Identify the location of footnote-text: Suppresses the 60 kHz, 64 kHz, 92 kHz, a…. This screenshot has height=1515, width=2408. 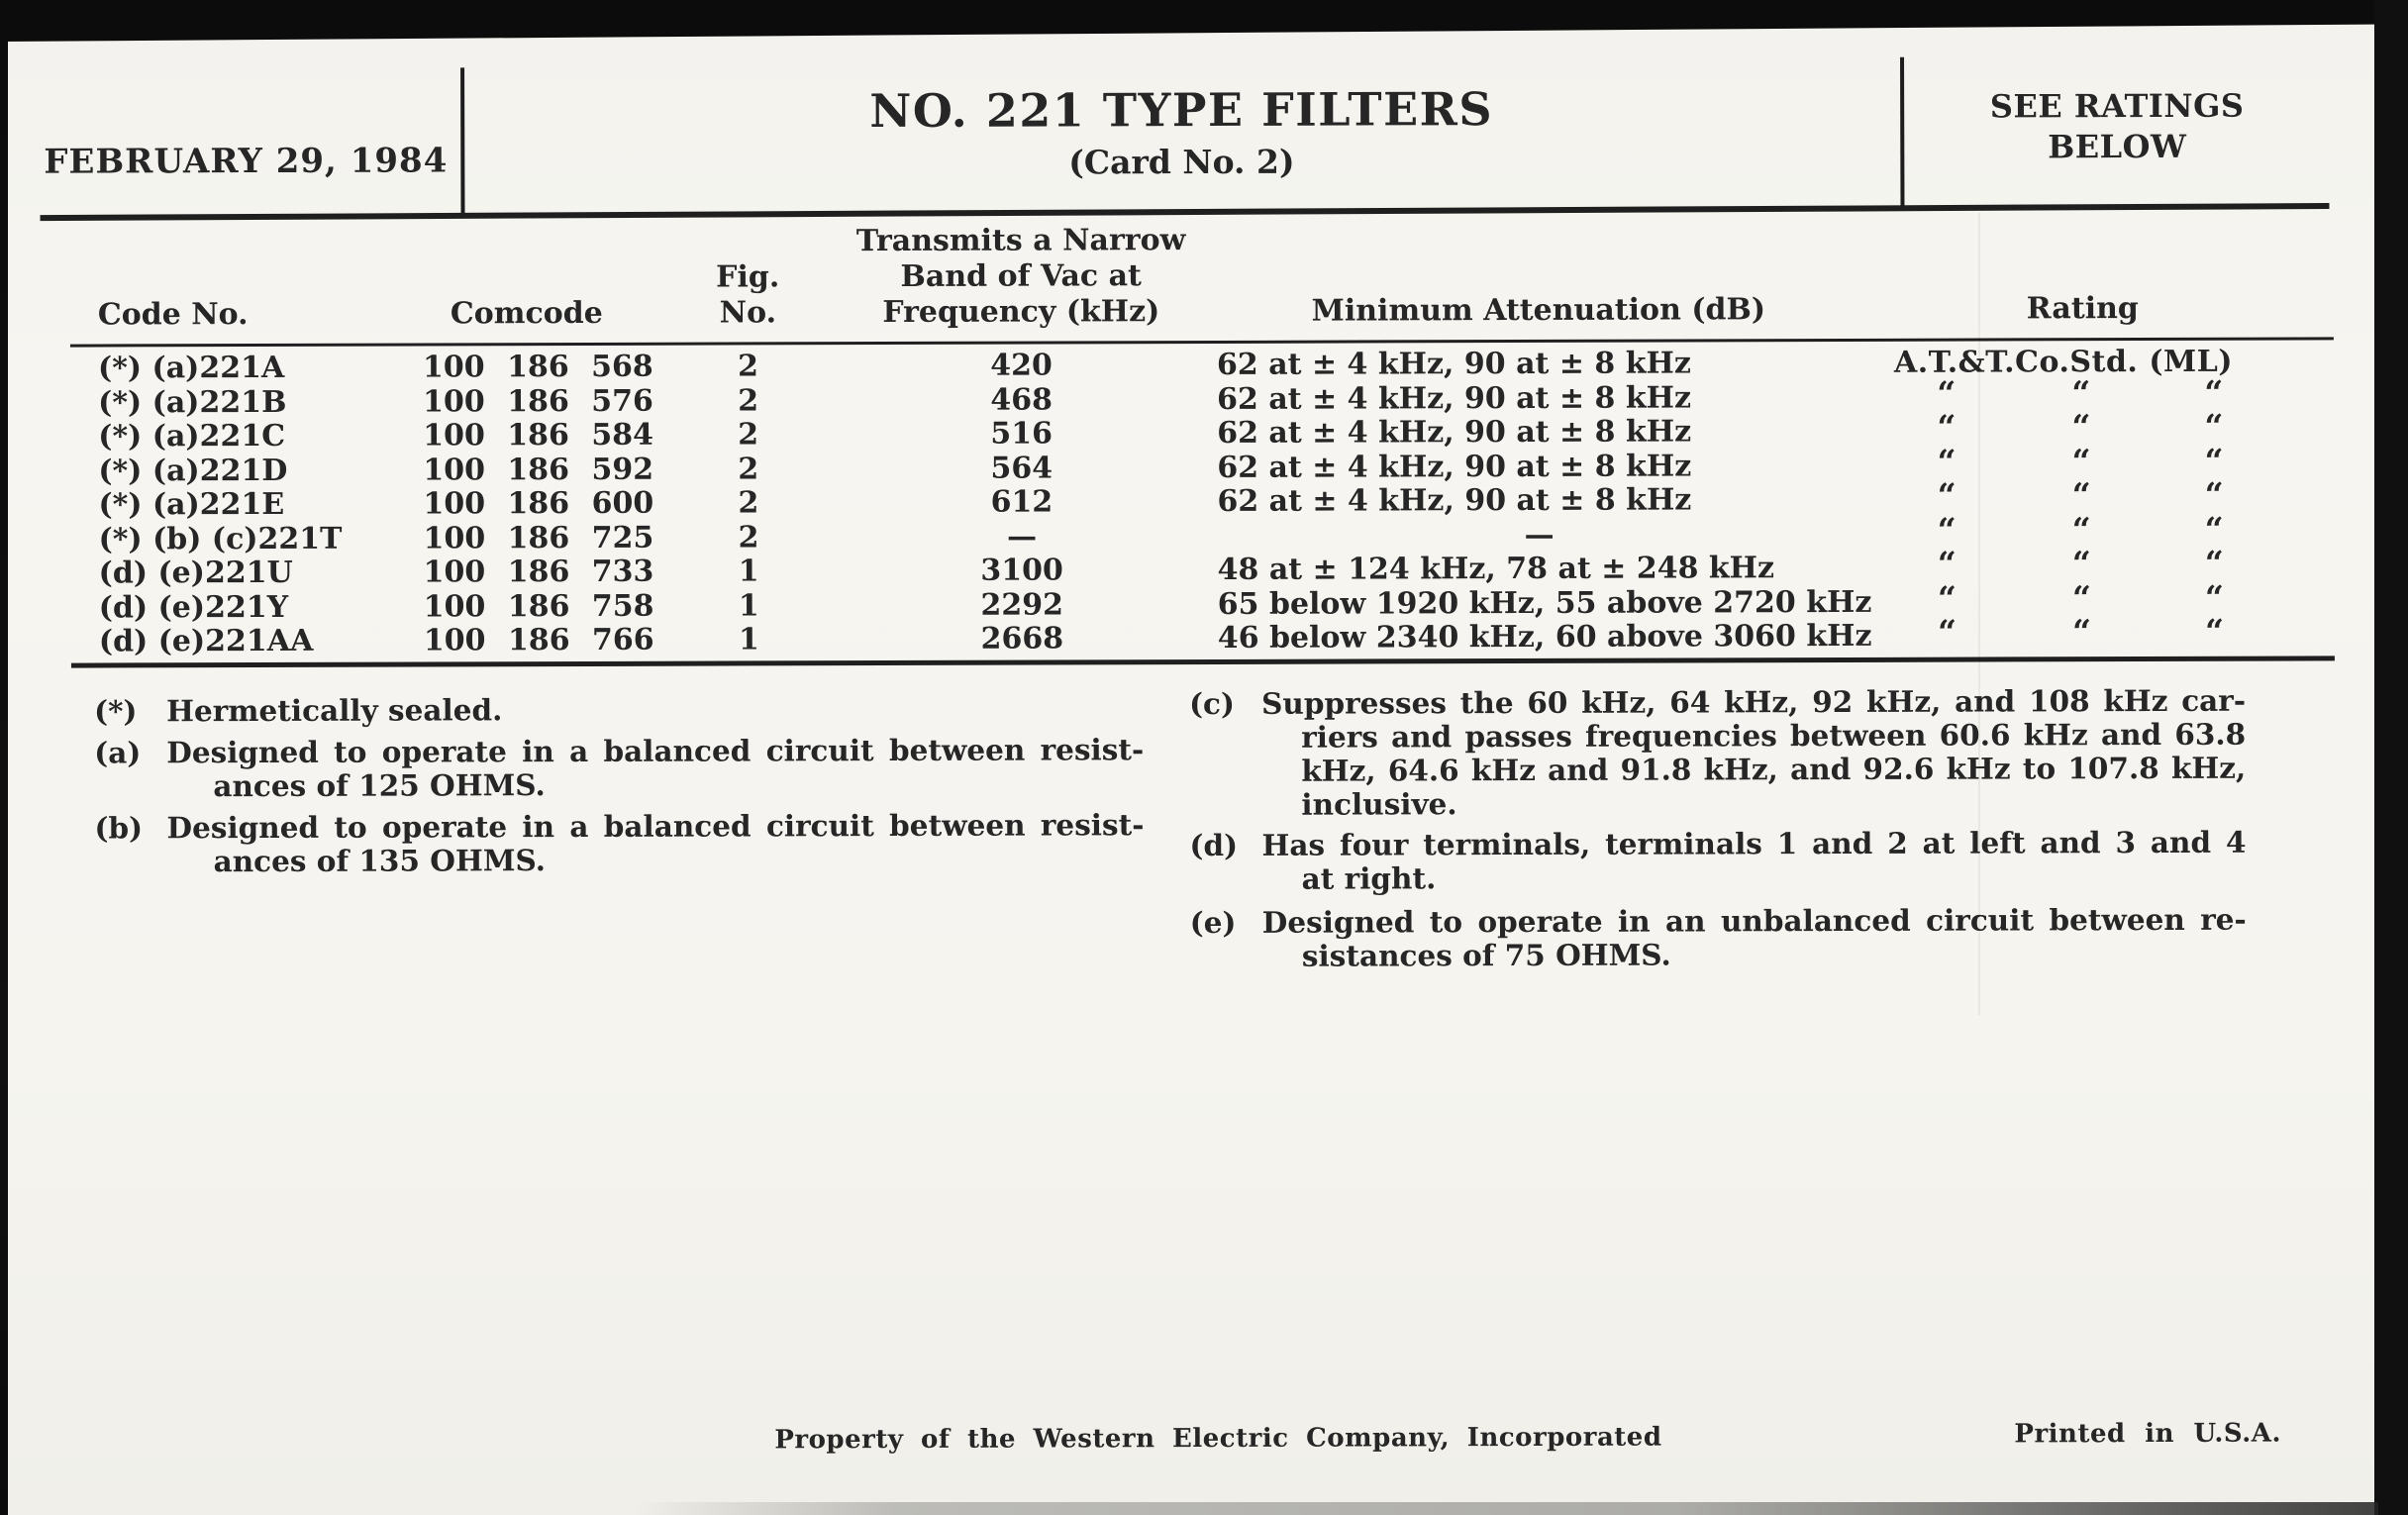
(1754, 701).